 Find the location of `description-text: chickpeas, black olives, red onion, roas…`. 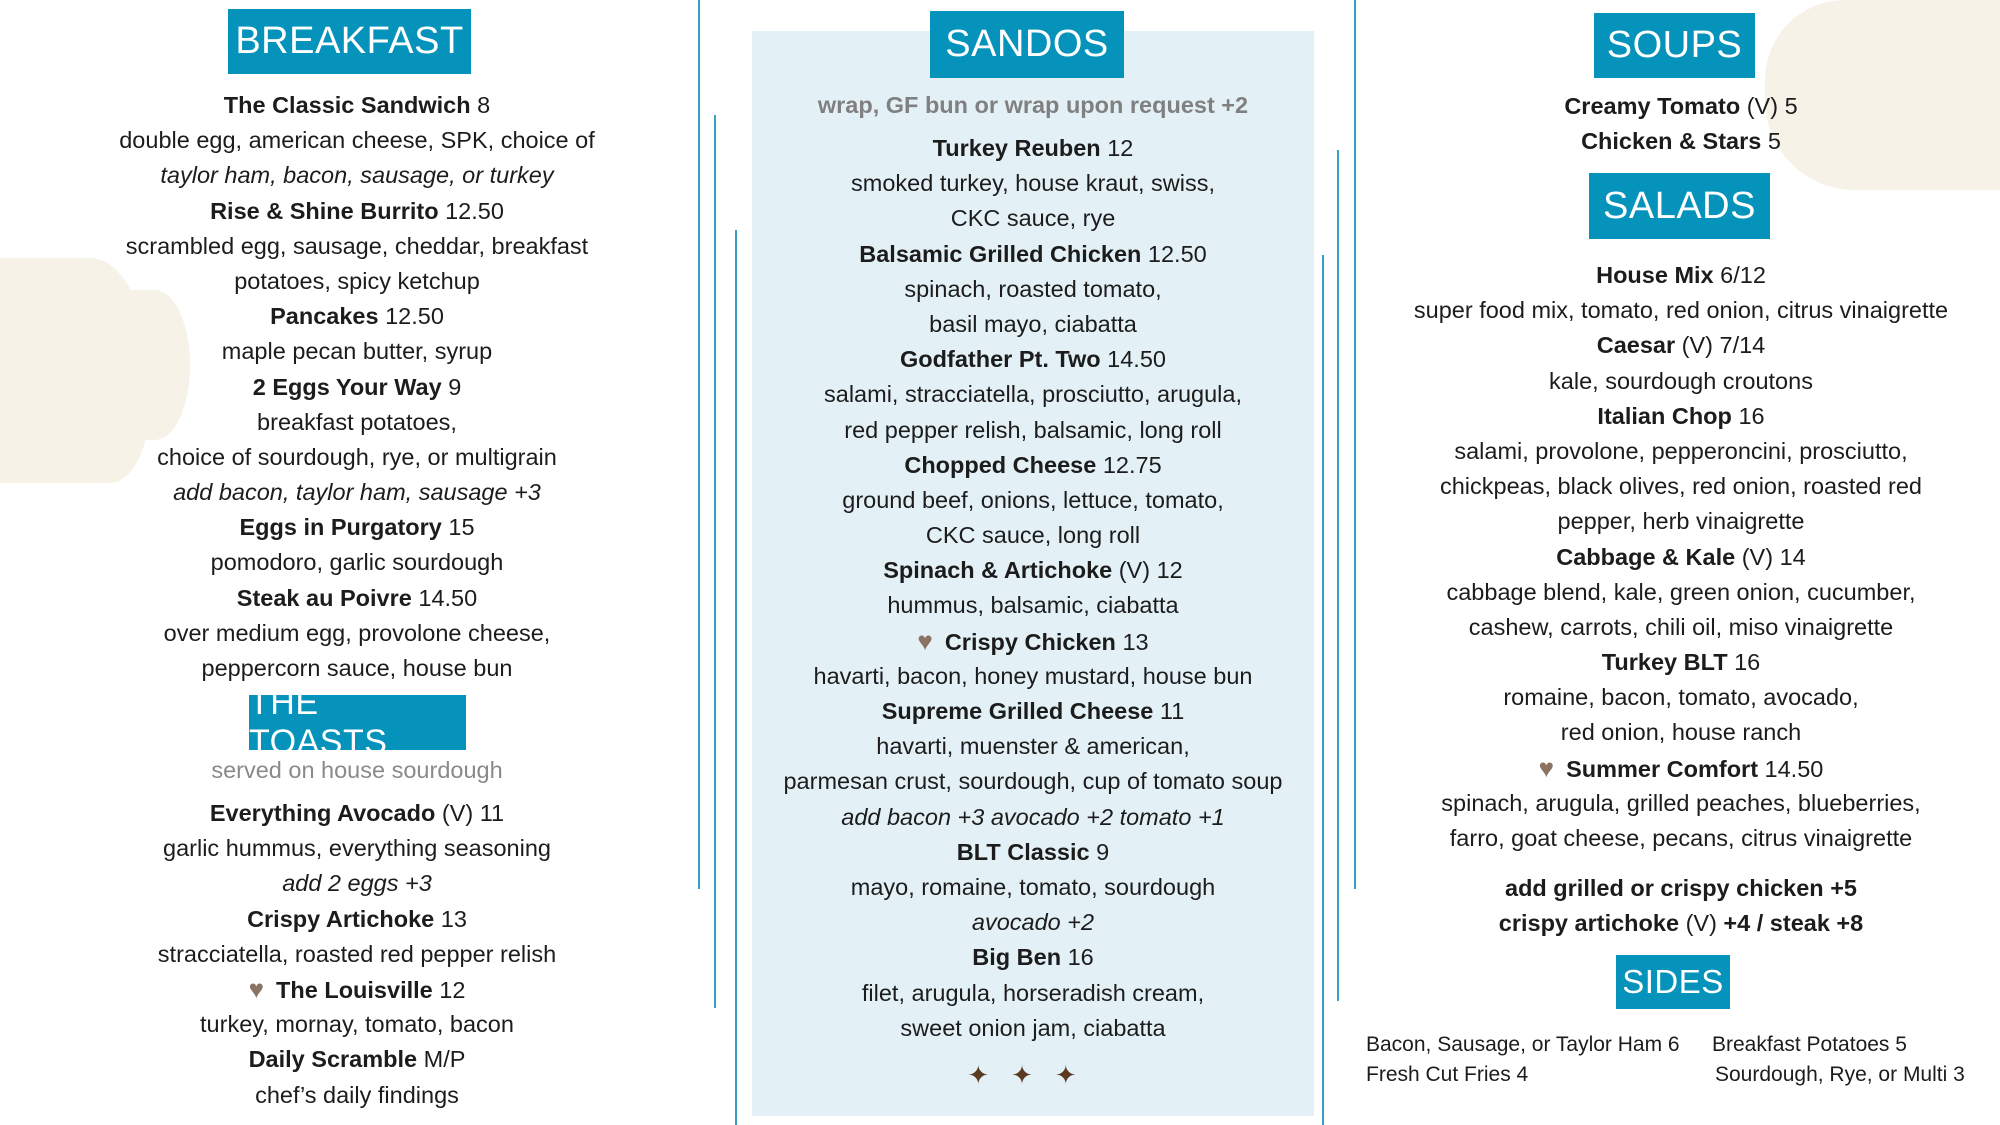

description-text: chickpeas, black olives, red onion, roas… is located at coordinates (1680, 486).